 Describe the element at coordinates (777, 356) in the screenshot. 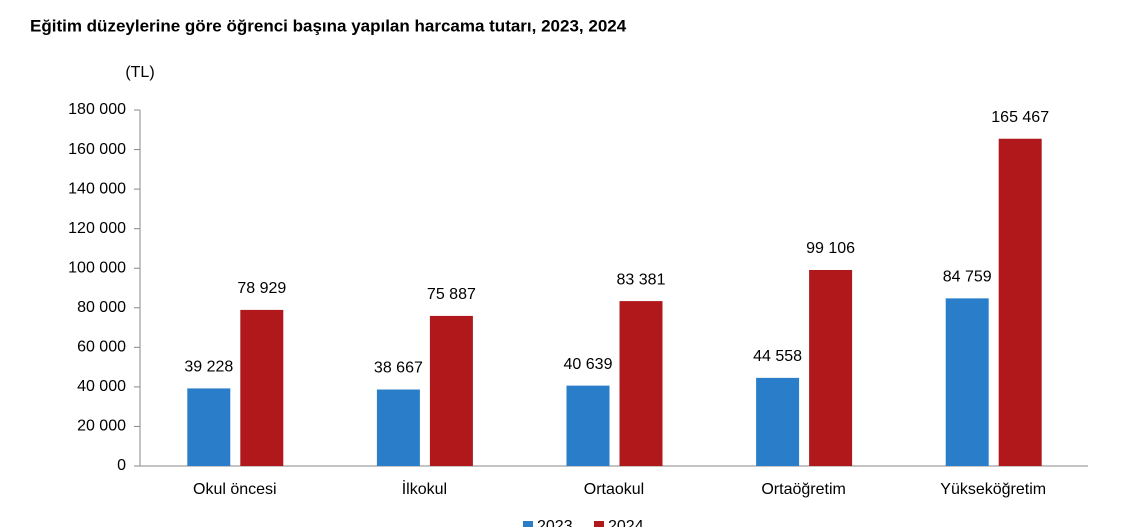

I see `value-label: 44 558` at that location.